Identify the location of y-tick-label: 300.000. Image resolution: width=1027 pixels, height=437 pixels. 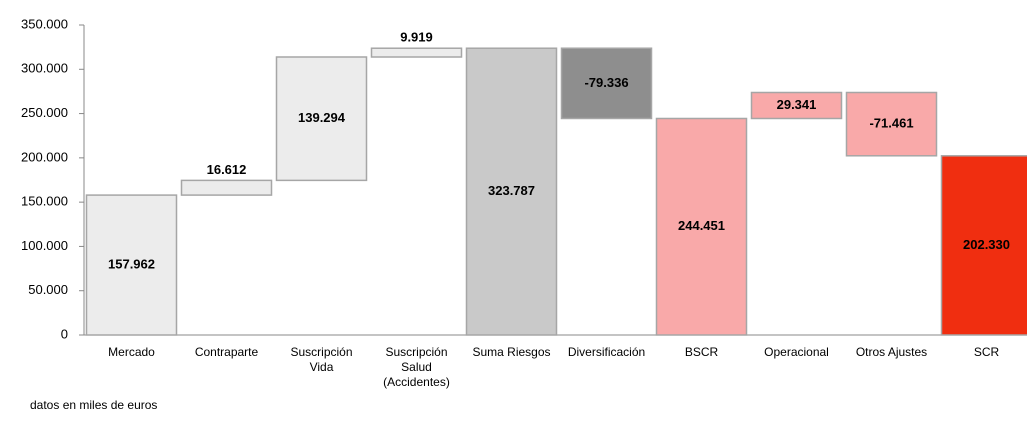
(44, 68).